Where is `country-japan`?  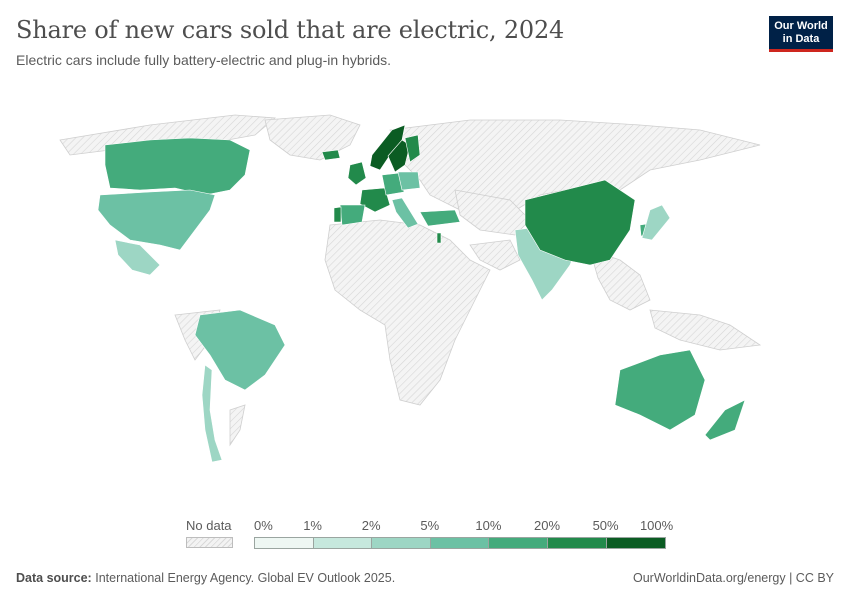
country-japan is located at coordinates (656, 222).